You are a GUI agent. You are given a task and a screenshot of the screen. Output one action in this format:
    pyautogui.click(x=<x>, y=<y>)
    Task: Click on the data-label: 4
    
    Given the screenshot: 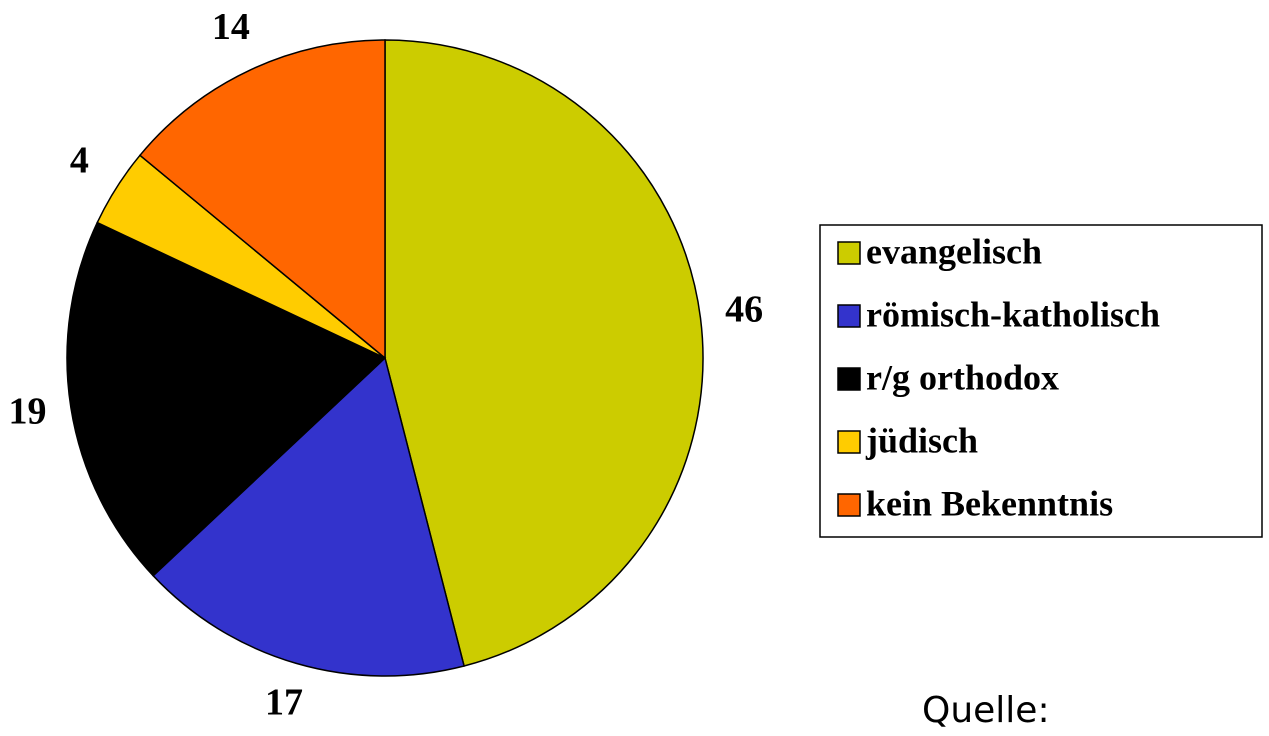 What is the action you would take?
    pyautogui.click(x=79, y=161)
    